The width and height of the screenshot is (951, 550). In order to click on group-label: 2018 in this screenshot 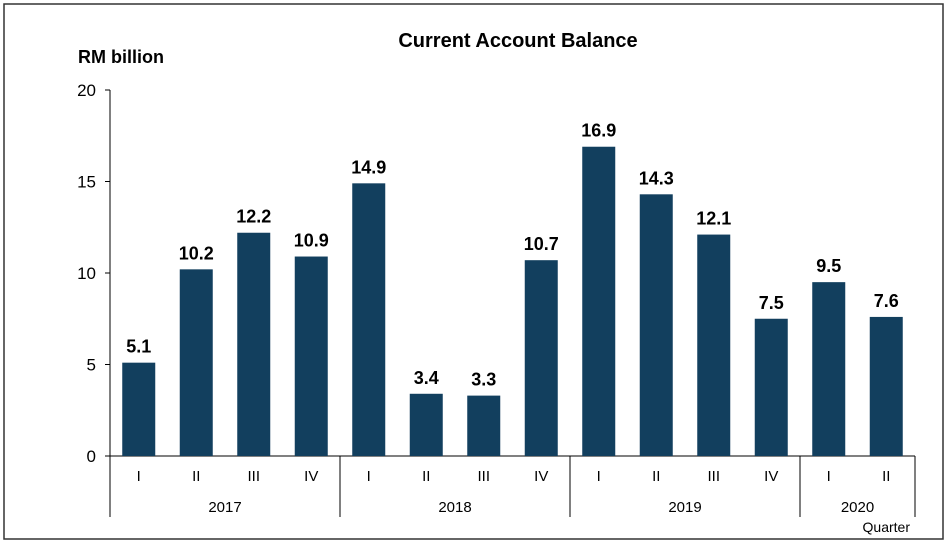, I will do `click(454, 507)`.